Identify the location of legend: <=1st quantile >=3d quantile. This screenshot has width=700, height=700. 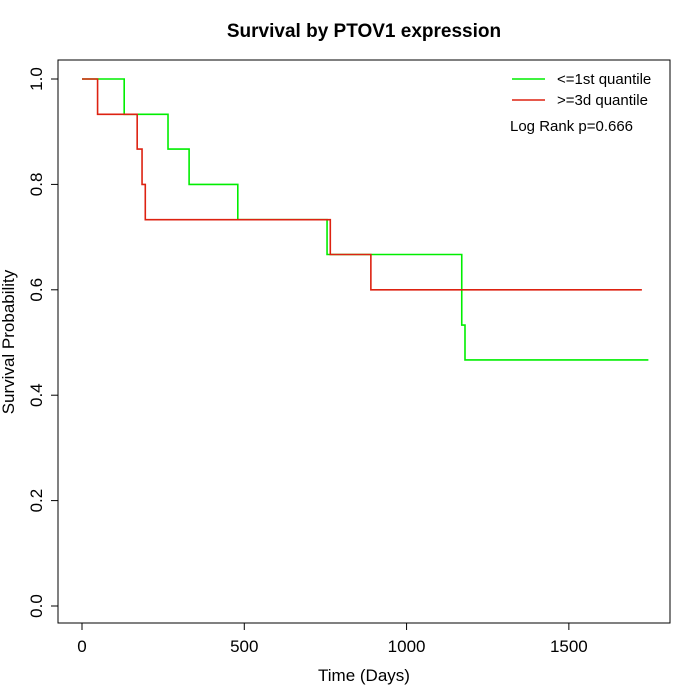
(581, 90).